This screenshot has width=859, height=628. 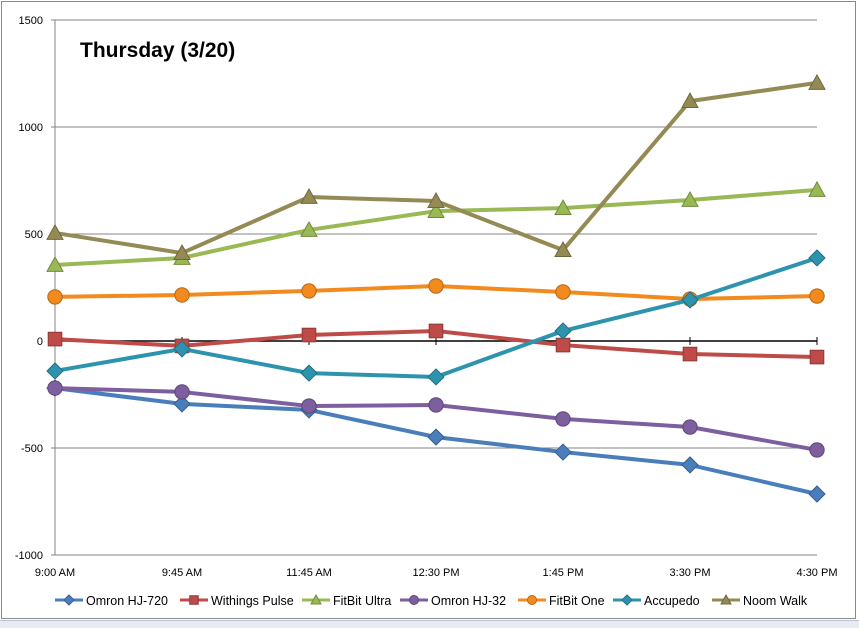 What do you see at coordinates (309, 573) in the screenshot?
I see `x-tick-label: 11:45 AM` at bounding box center [309, 573].